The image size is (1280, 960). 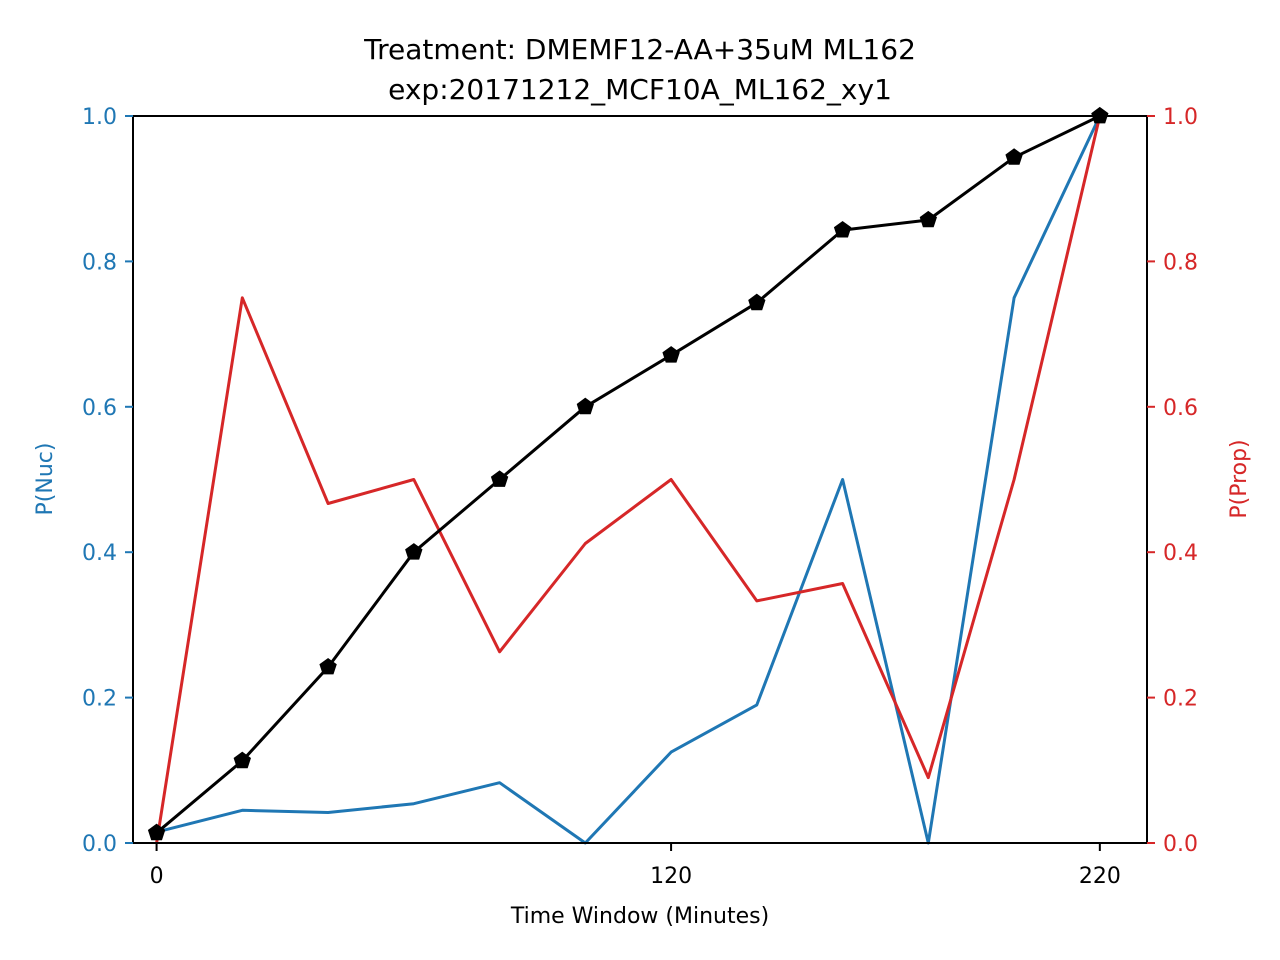 What do you see at coordinates (1180, 117) in the screenshot?
I see `y-tick-label-right: 1.0` at bounding box center [1180, 117].